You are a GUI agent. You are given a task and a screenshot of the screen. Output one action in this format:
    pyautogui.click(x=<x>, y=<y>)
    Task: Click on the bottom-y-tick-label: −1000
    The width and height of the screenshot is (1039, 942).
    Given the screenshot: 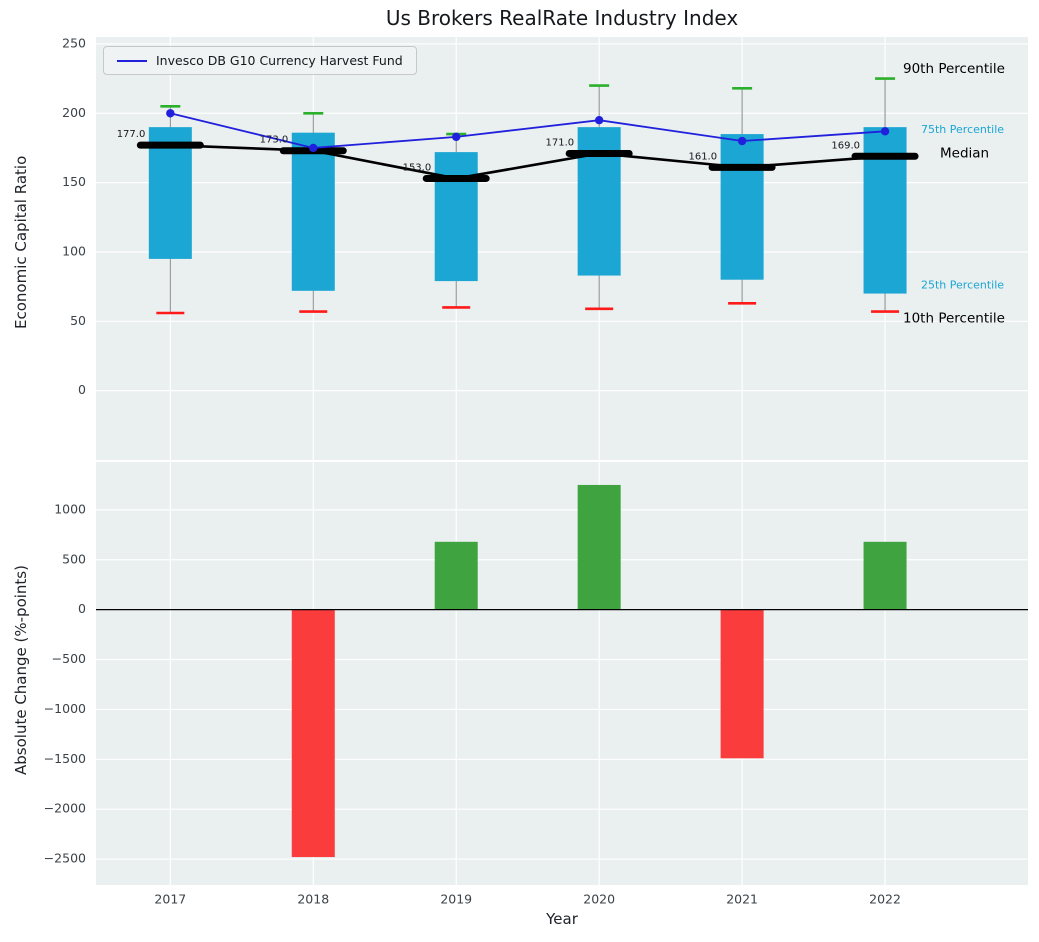 What is the action you would take?
    pyautogui.click(x=65, y=708)
    